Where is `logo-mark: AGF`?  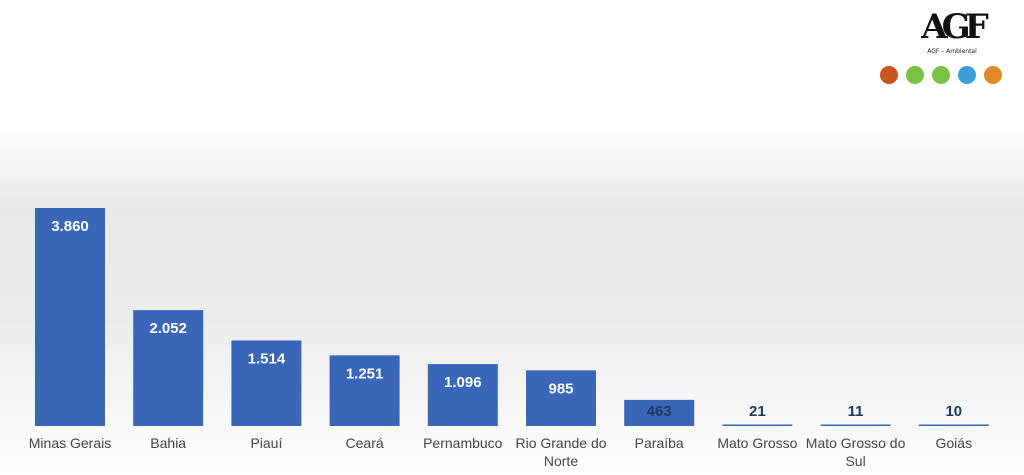
logo-mark: AGF is located at coordinates (955, 27).